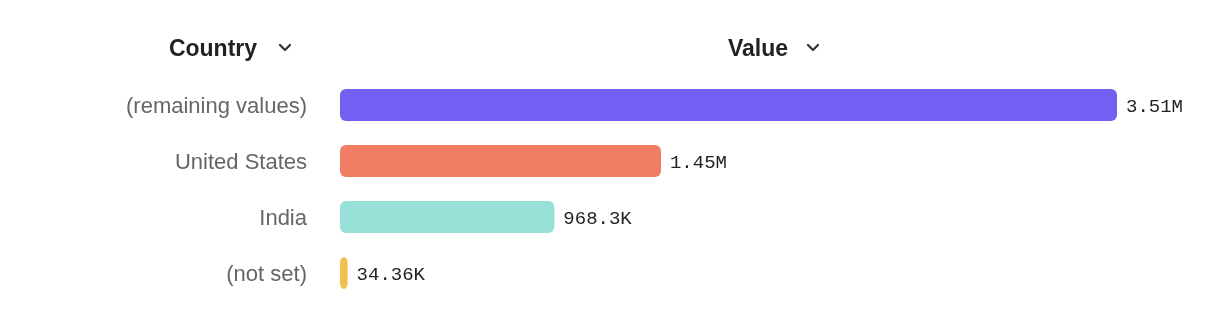 Image resolution: width=1220 pixels, height=310 pixels. I want to click on y-tick-label: United States, so click(240, 161).